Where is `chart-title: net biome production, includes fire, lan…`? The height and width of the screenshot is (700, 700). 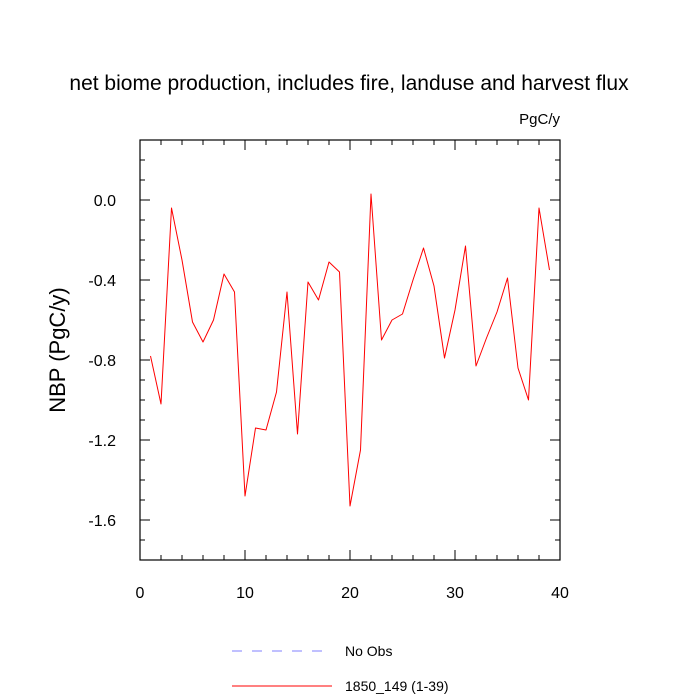
chart-title: net biome production, includes fire, lan… is located at coordinates (349, 83).